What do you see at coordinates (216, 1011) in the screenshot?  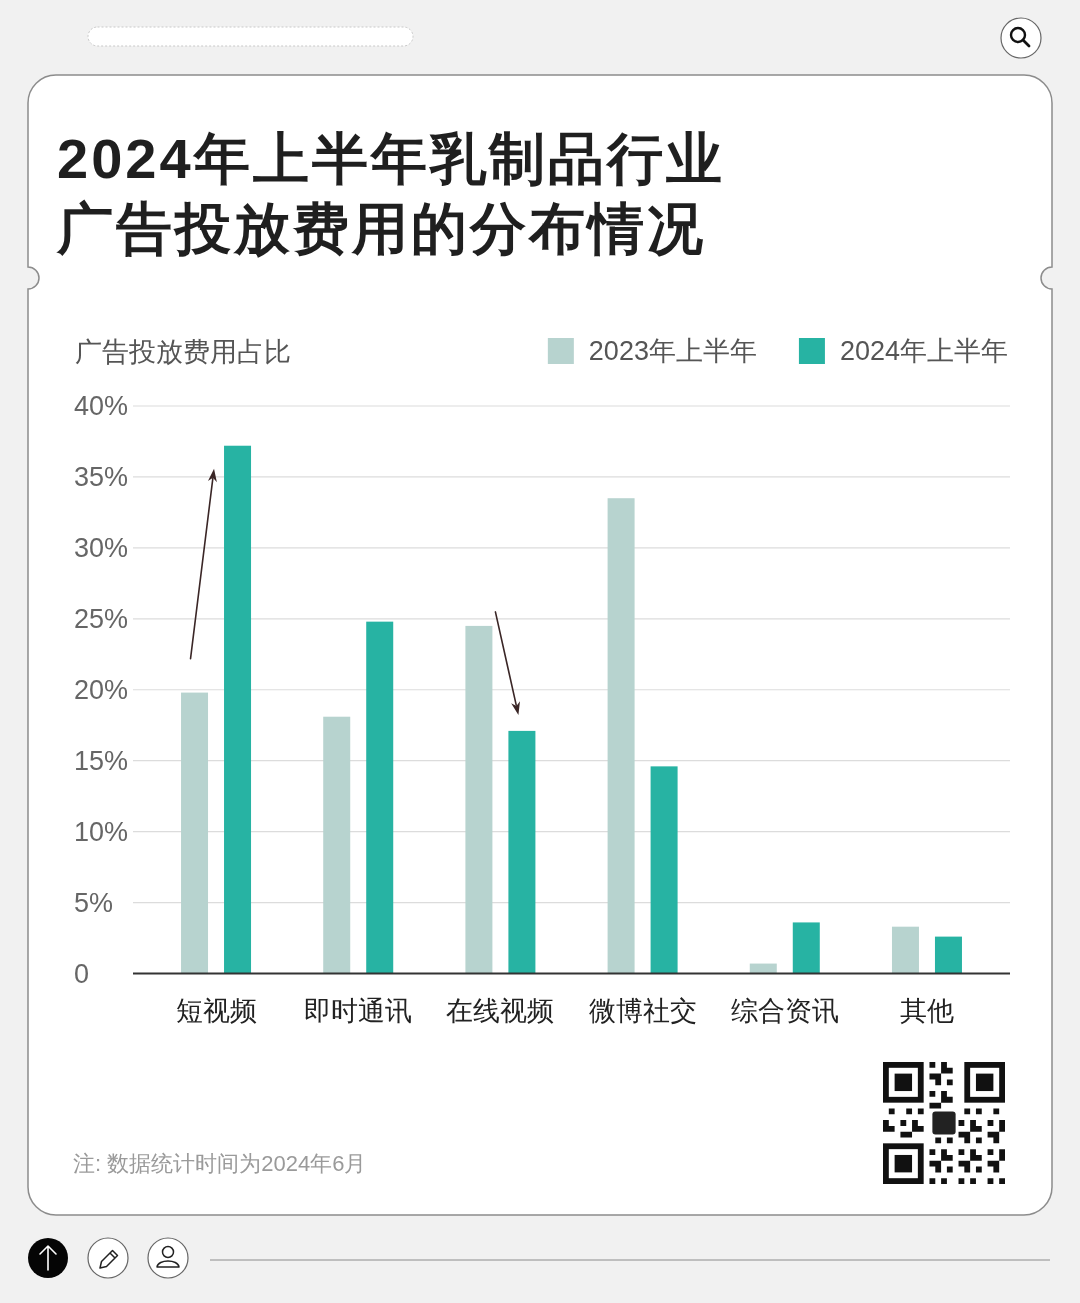 I see `x-tick-label: 短视频` at bounding box center [216, 1011].